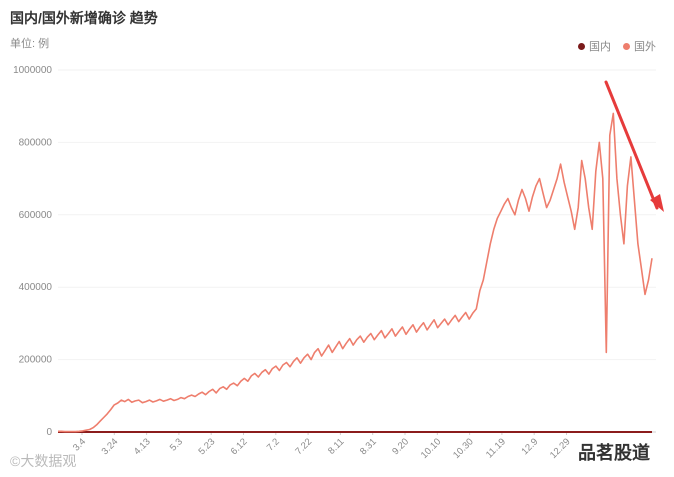 This screenshot has width=674, height=477. I want to click on x-tick-label: 9.20, so click(400, 446).